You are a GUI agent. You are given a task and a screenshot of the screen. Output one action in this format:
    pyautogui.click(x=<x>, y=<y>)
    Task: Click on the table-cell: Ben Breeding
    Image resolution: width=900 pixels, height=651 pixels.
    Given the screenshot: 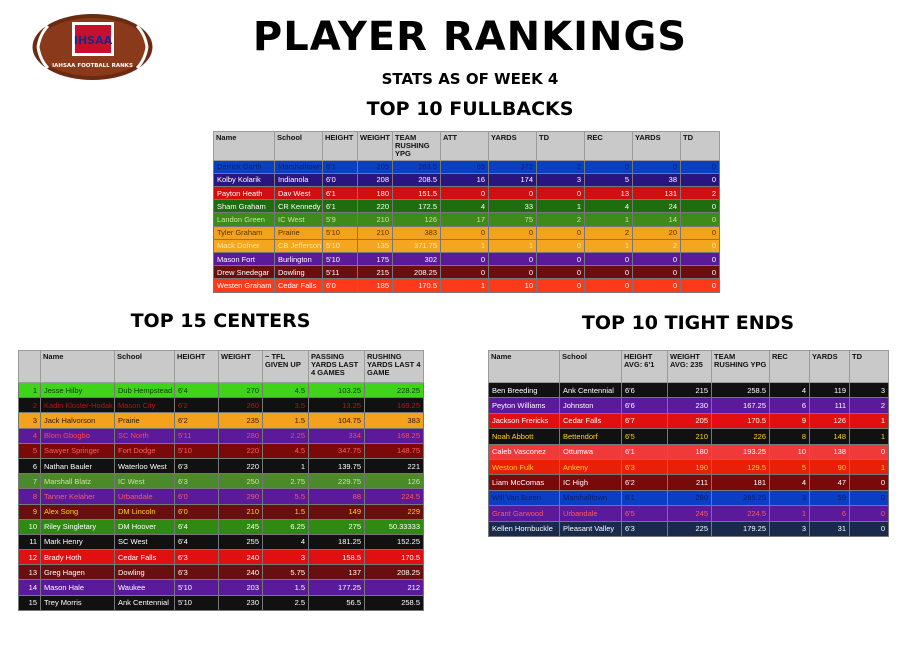 What is the action you would take?
    pyautogui.click(x=524, y=390)
    